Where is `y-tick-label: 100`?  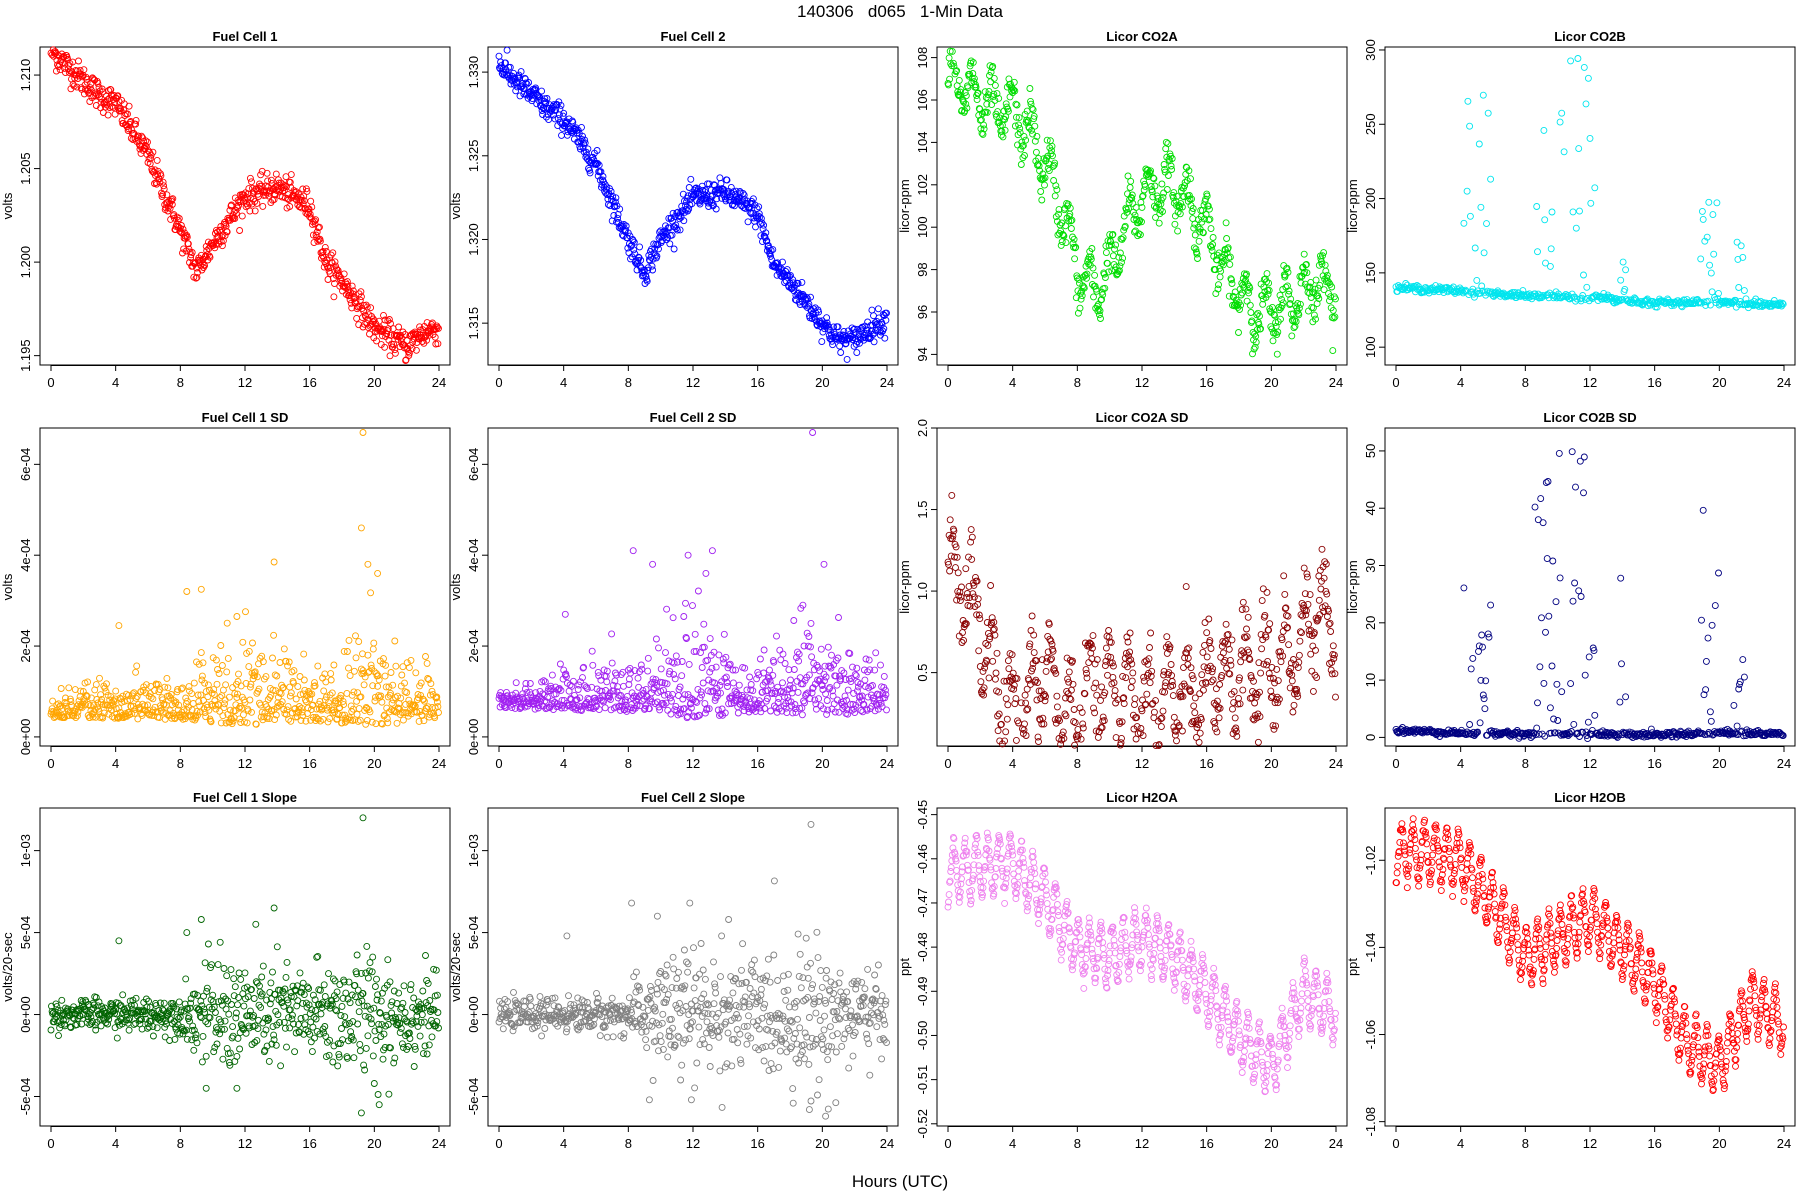 y-tick-label: 100 is located at coordinates (922, 227).